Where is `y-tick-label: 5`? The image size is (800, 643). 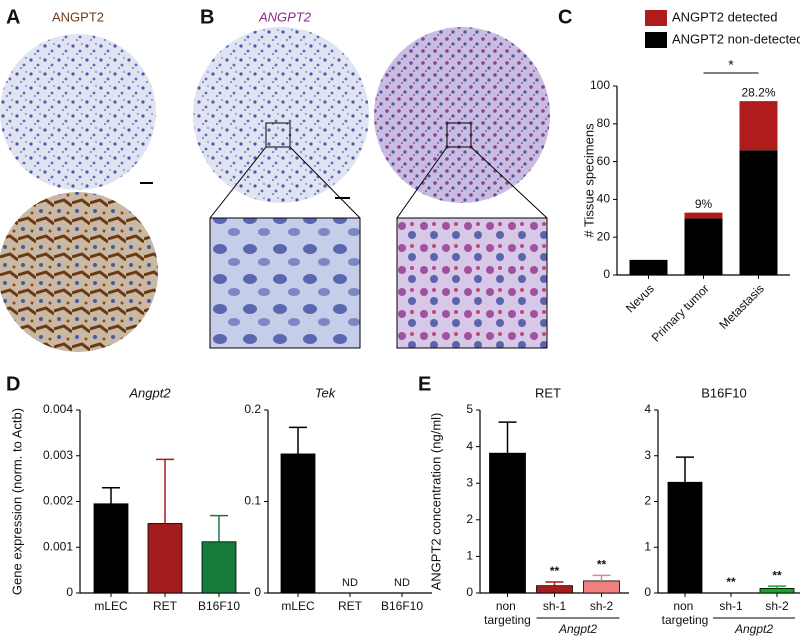
y-tick-label: 5 is located at coordinates (469, 409).